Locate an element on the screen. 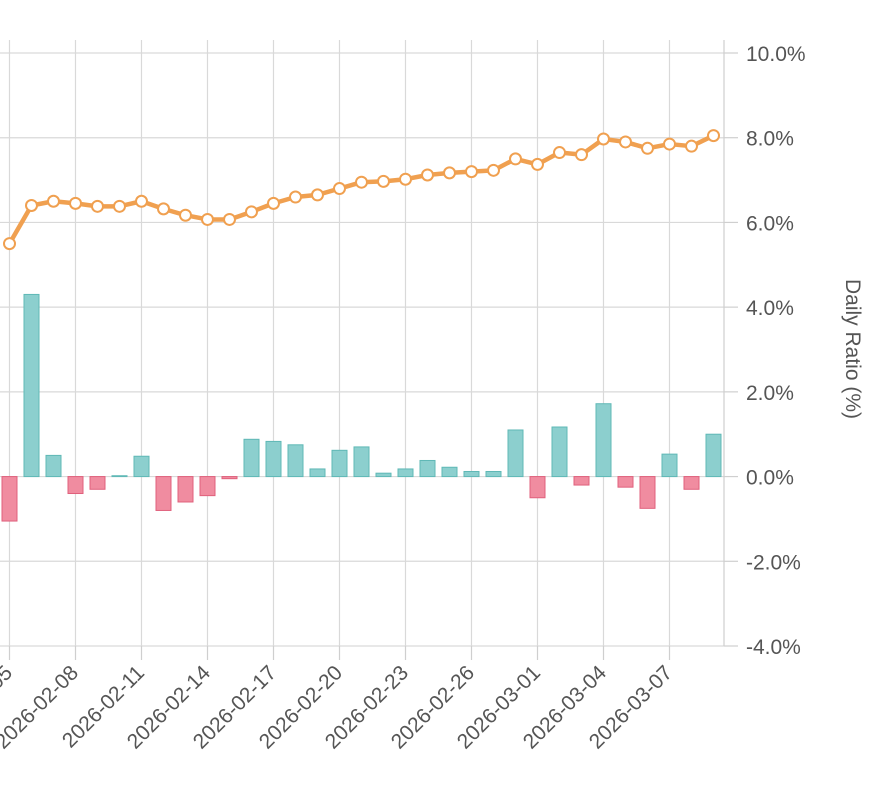  ratio-line-series is located at coordinates (361, 190).